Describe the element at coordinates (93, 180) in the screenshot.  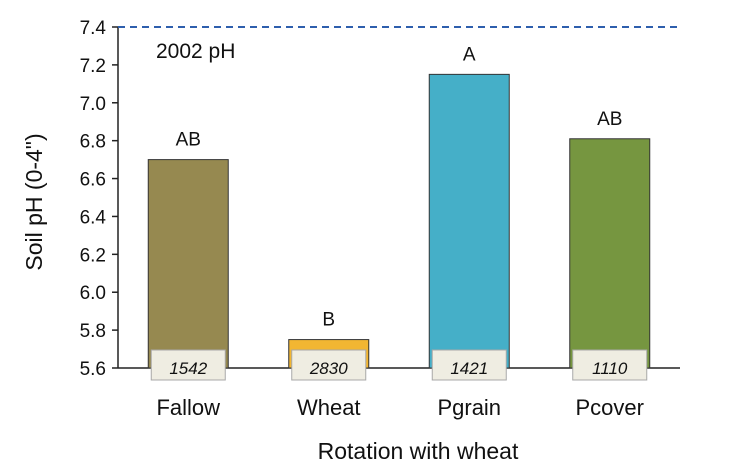
I see `y-tick-label: 6.6` at that location.